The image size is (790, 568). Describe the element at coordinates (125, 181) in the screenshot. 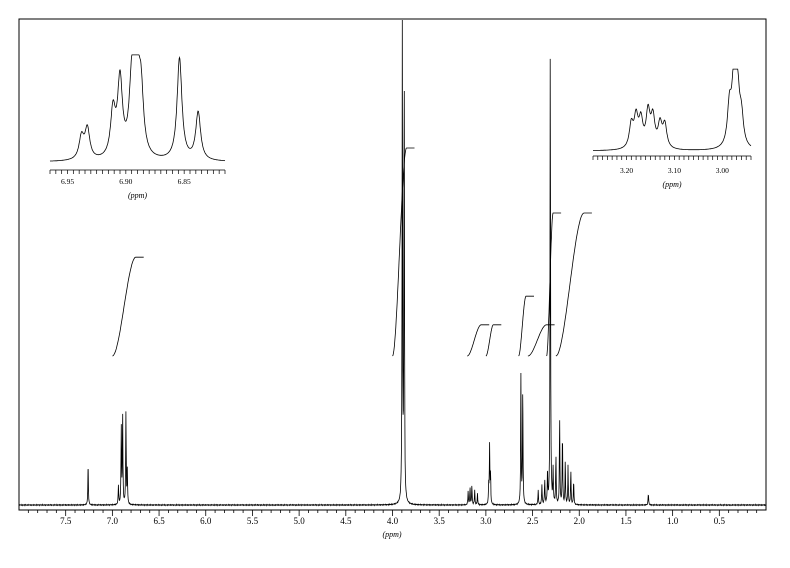

I see `inset-x-tick-label: 6.90` at that location.